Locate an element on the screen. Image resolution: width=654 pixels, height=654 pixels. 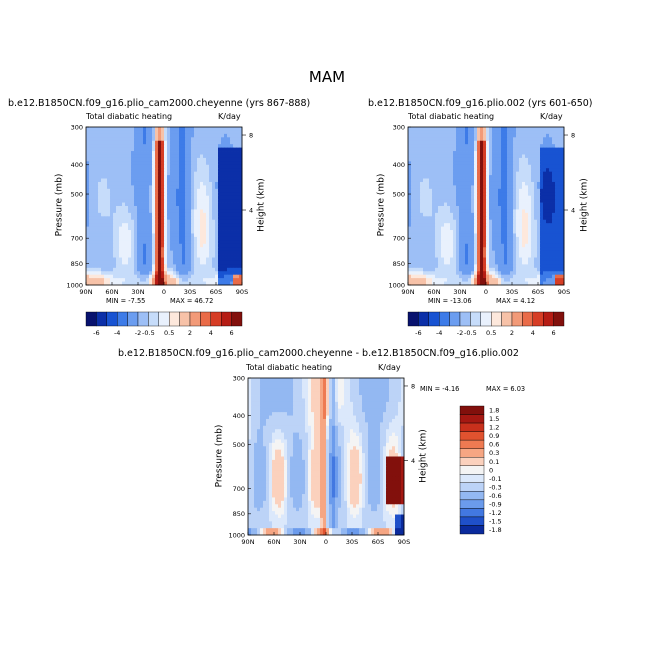
panel2-y-tick-label: 1000 is located at coordinates (396, 285).